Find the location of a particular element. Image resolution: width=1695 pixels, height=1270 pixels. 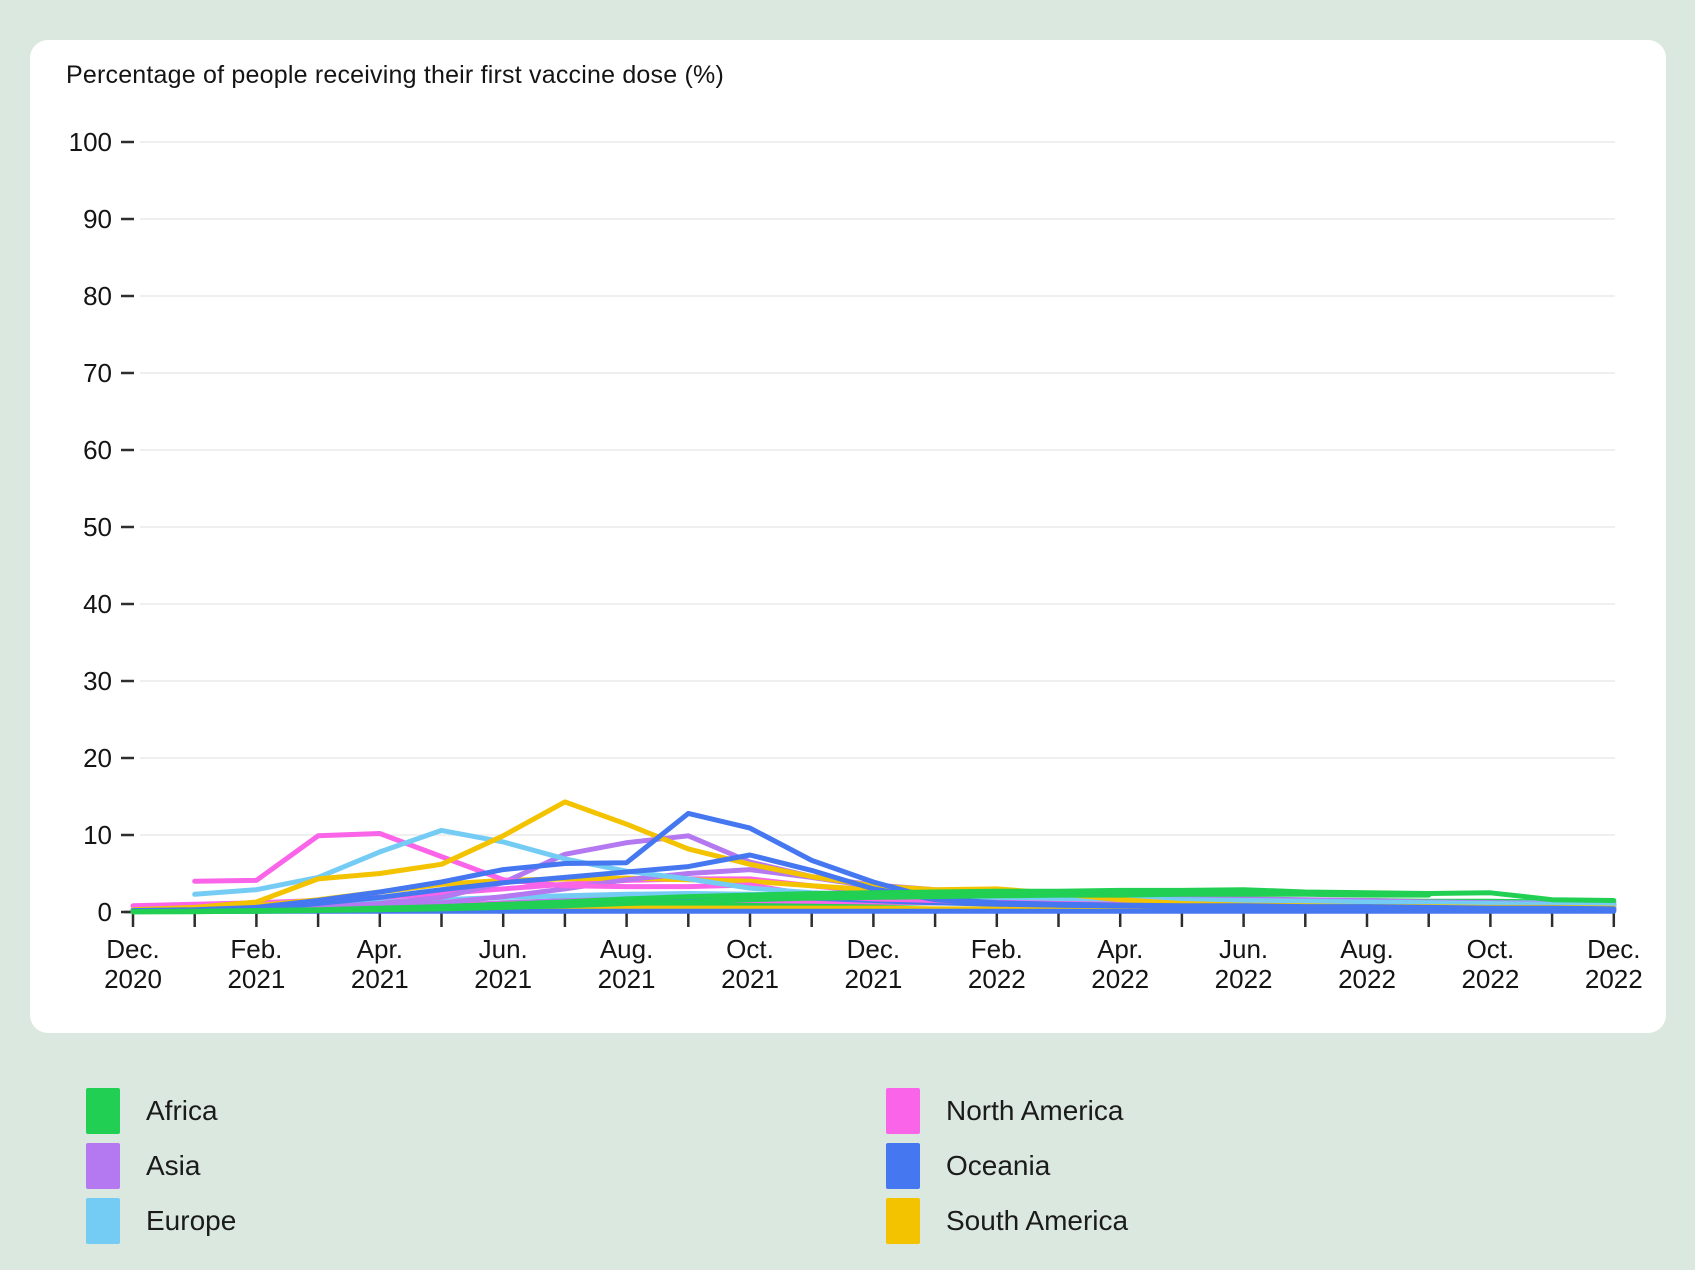

x-axis-label: Dec. 2021 is located at coordinates (873, 964).